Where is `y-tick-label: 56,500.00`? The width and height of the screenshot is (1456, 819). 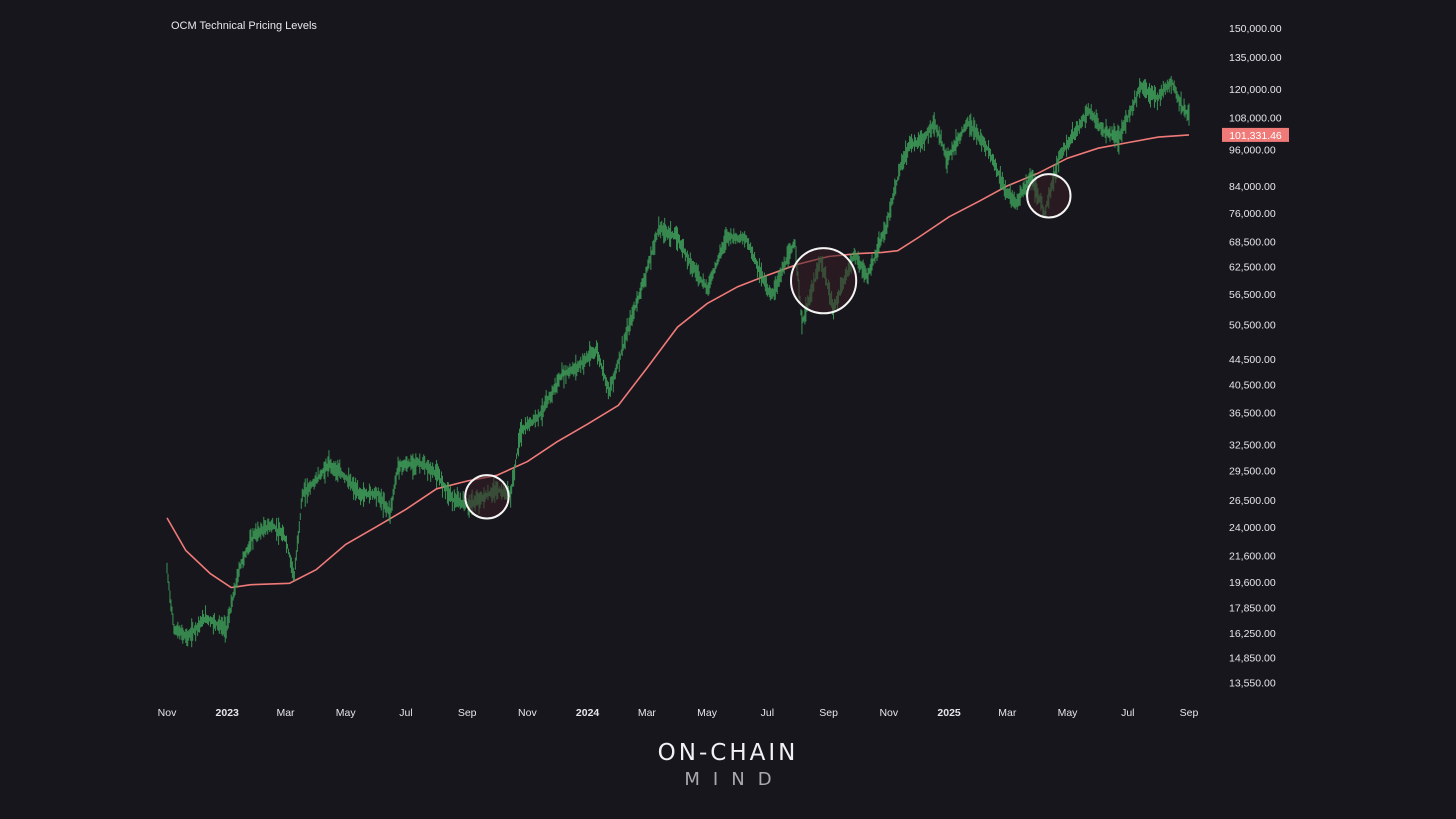
y-tick-label: 56,500.00 is located at coordinates (1252, 295).